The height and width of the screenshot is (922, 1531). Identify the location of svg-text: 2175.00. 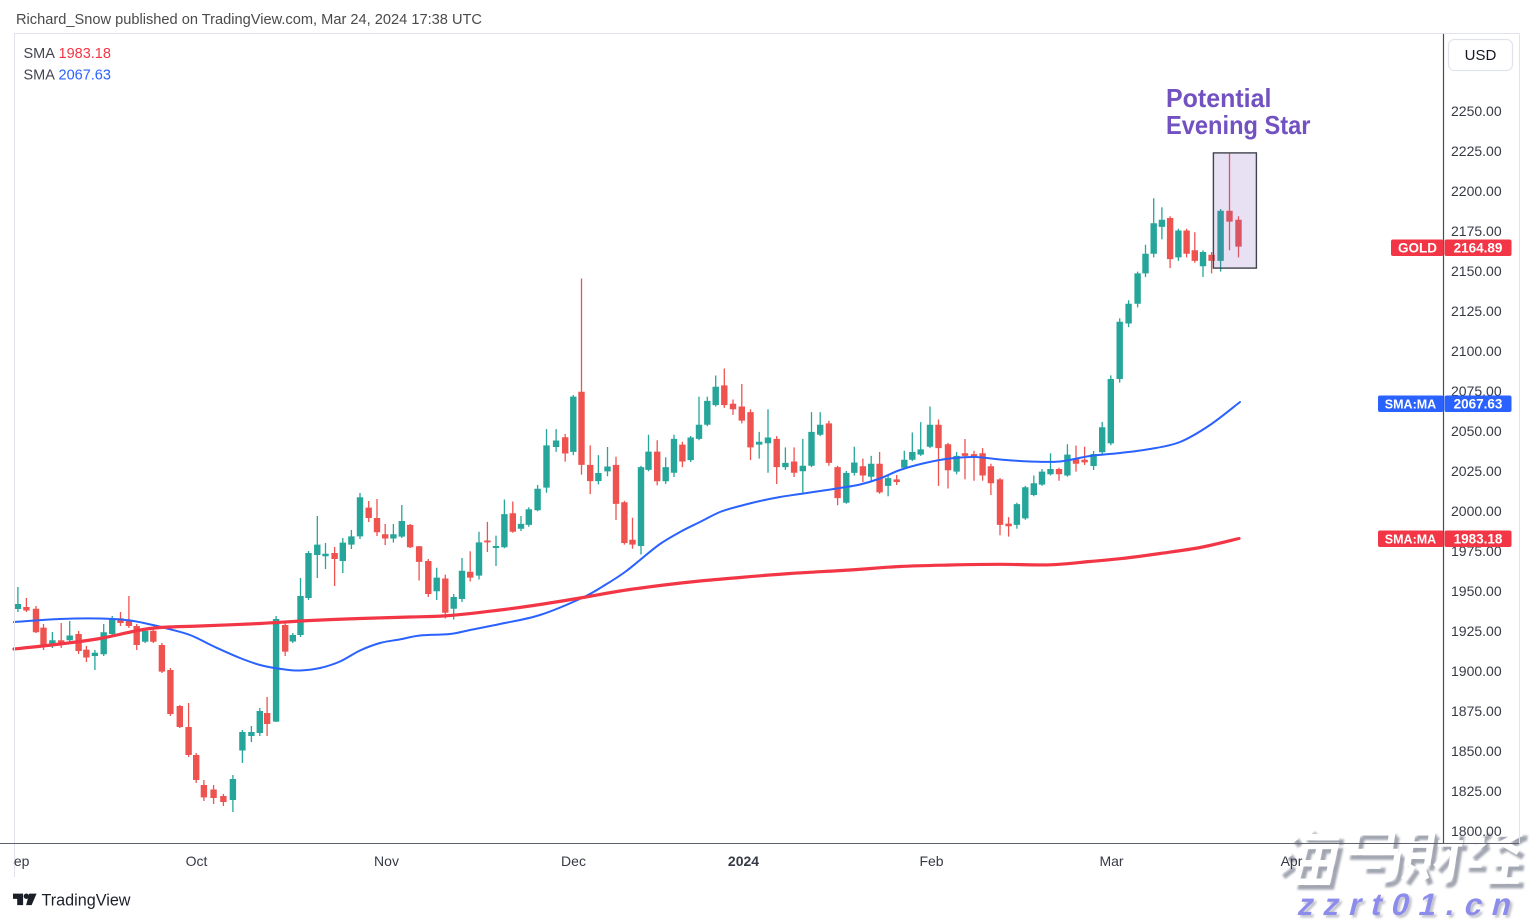
(1476, 231).